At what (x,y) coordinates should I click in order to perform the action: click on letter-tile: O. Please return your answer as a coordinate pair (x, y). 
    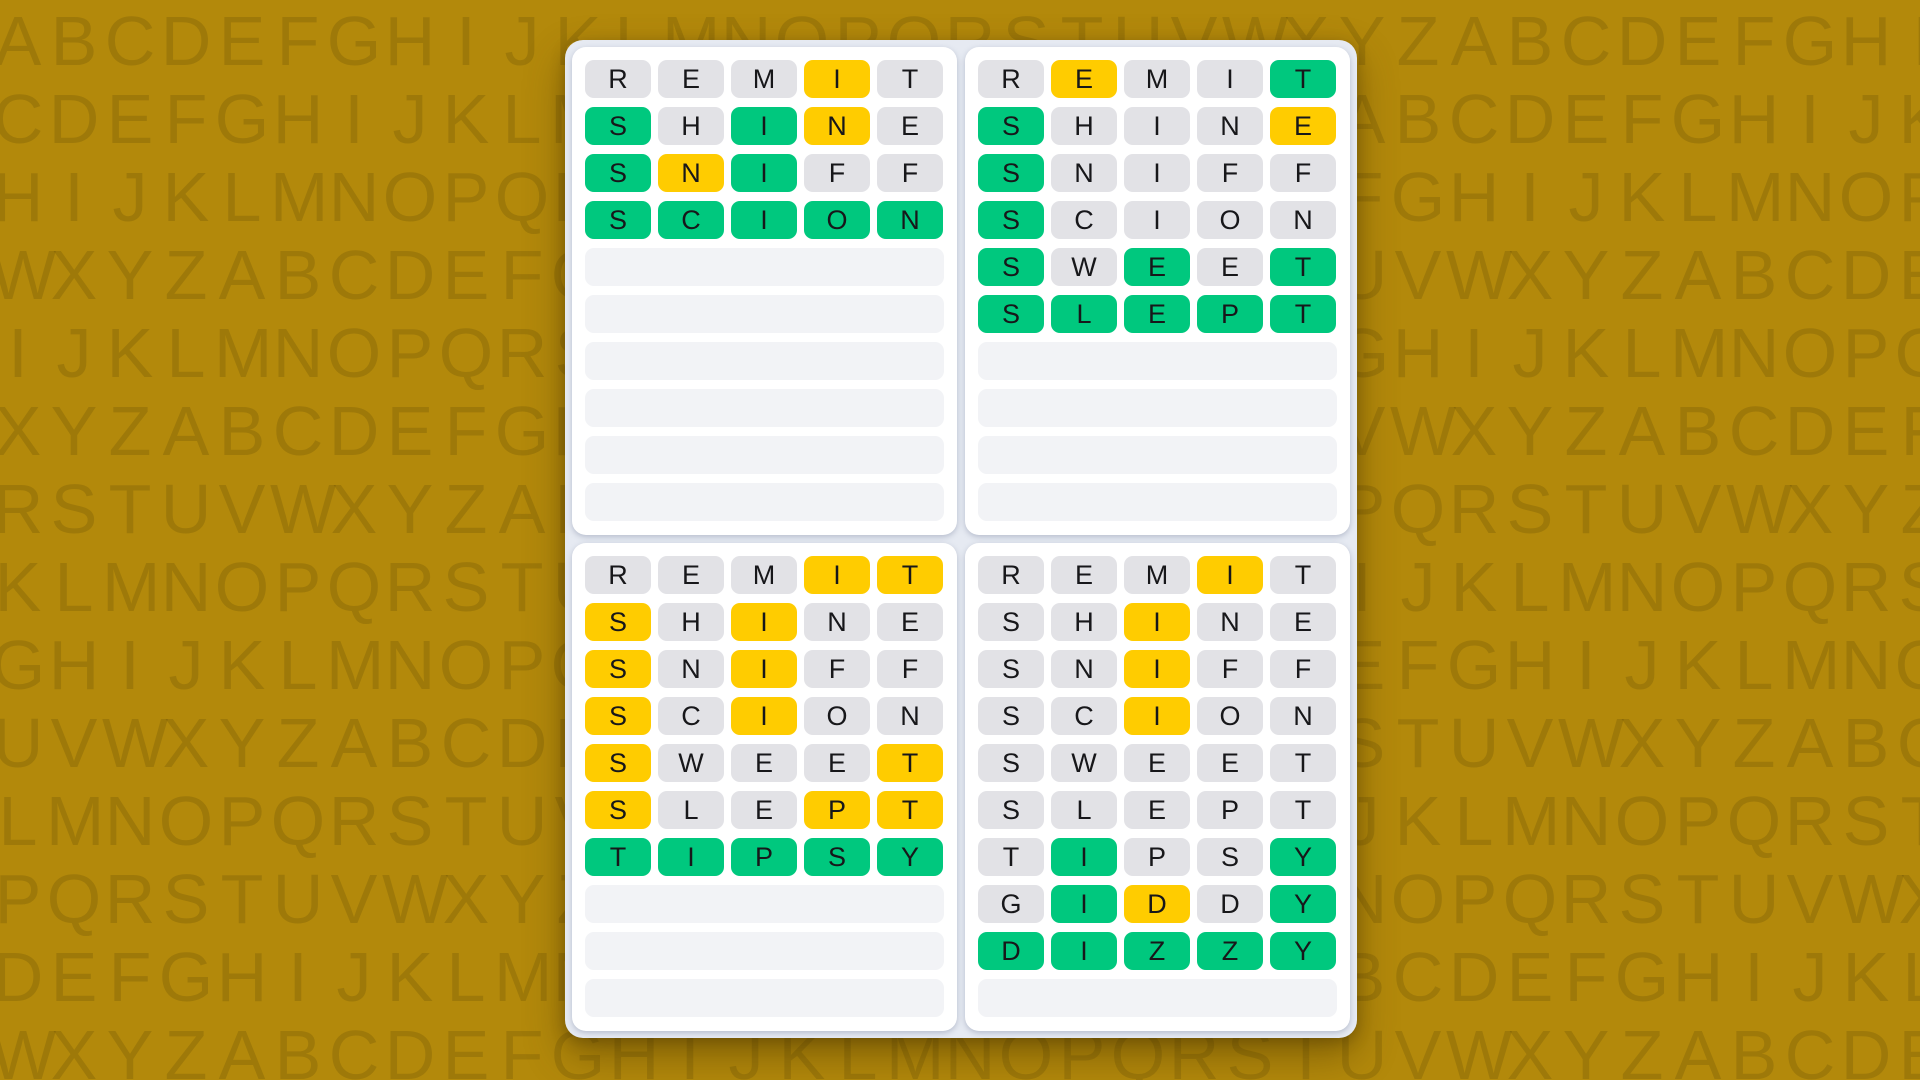
    Looking at the image, I should click on (837, 716).